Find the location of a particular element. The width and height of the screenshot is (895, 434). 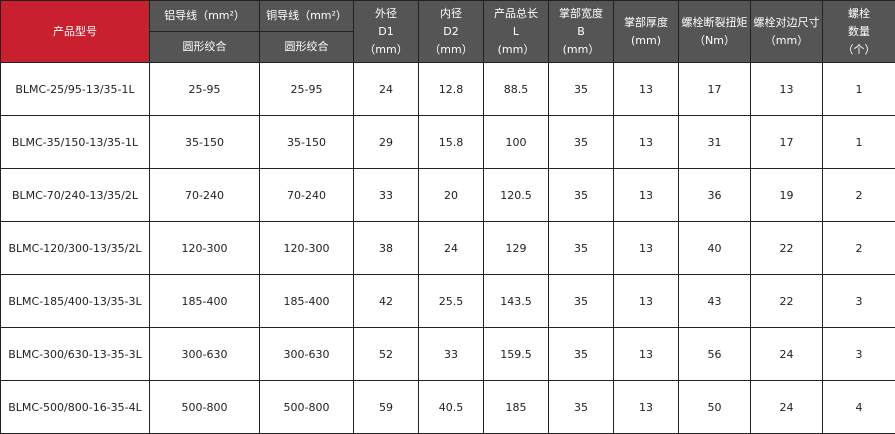

table-cell: 100 is located at coordinates (516, 142).